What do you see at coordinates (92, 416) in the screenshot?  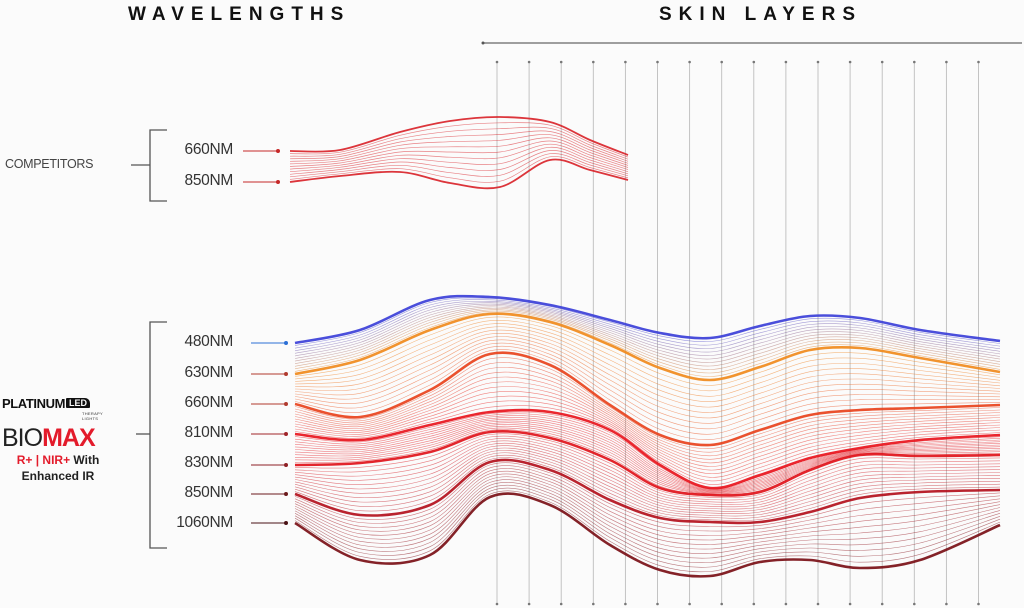 I see `led-subtitle: THERAPY LIGHTS` at bounding box center [92, 416].